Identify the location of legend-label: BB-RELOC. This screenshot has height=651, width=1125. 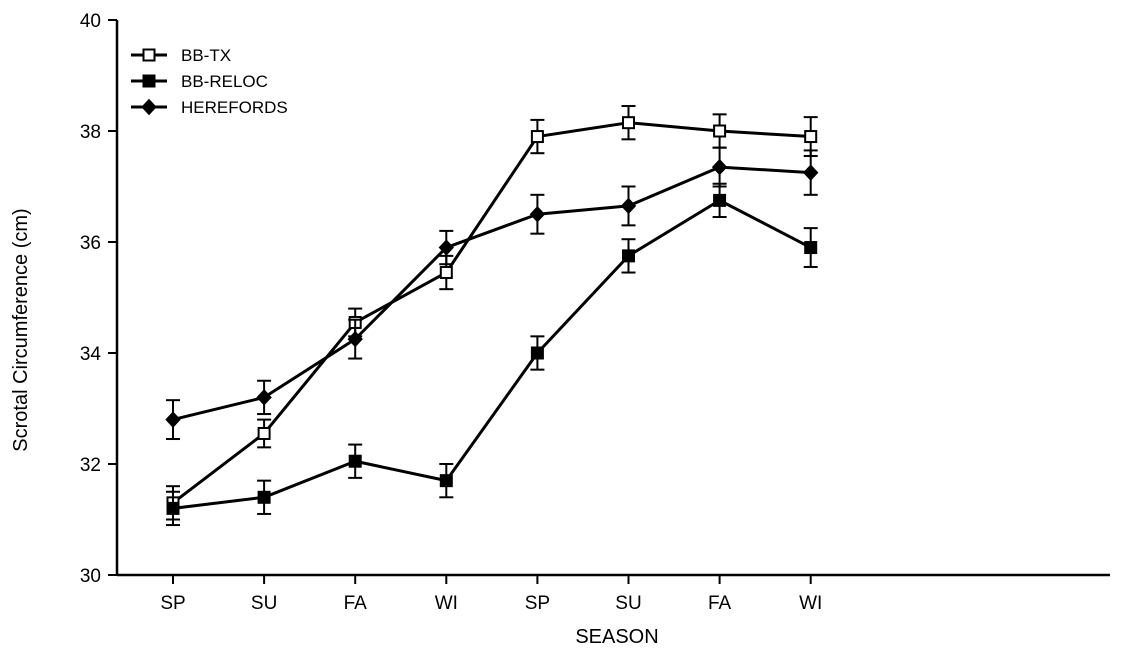
(224, 81).